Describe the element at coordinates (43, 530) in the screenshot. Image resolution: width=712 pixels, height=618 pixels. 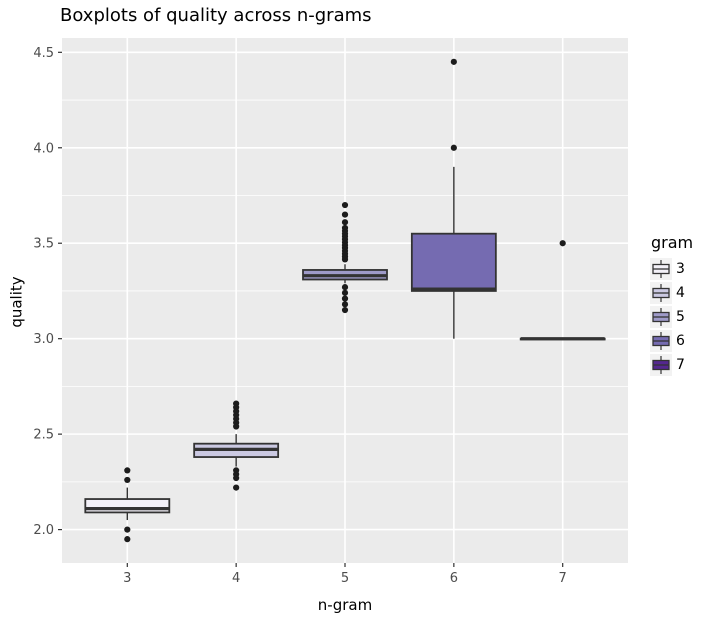
I see `y-tick-label: 2.0` at that location.